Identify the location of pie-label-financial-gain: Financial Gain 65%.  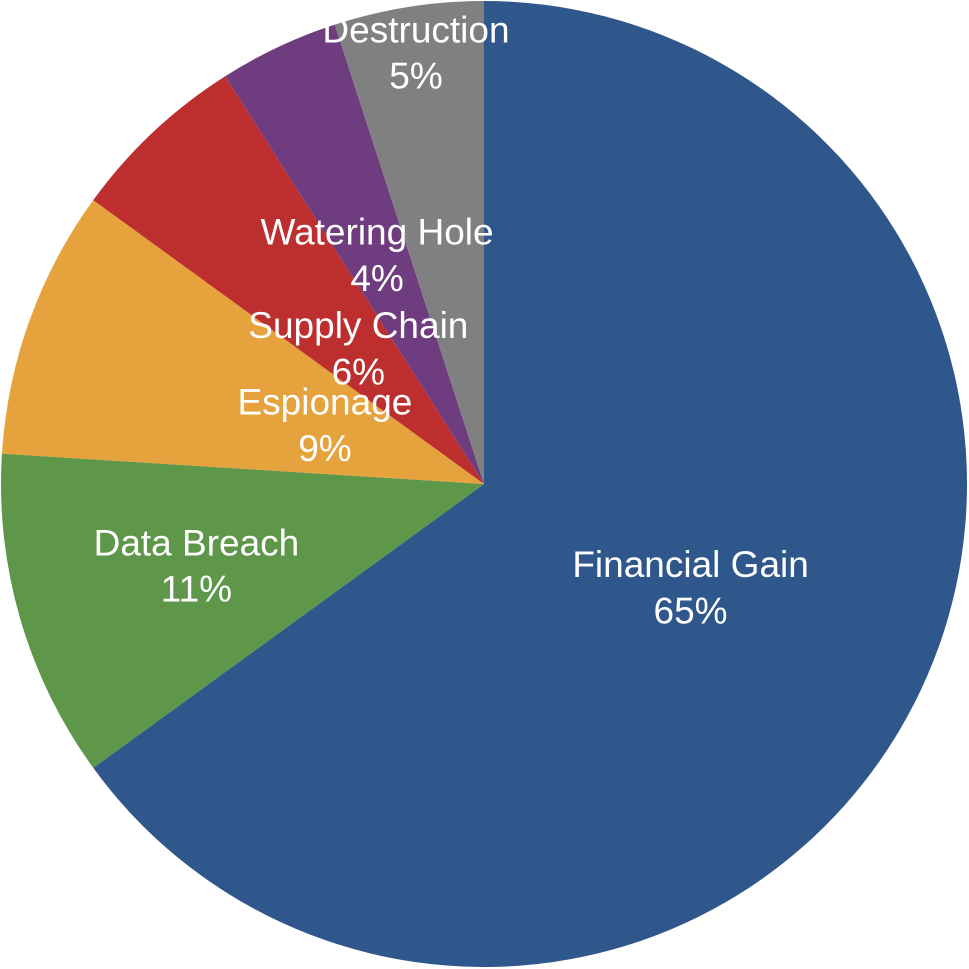
(690, 587).